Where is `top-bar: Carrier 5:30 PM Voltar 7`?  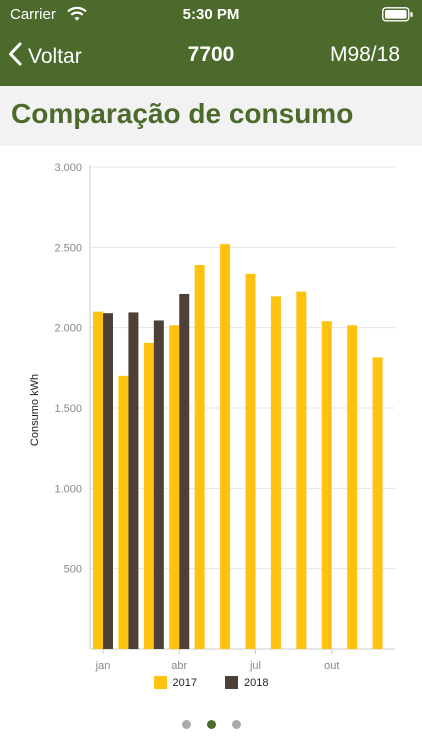
top-bar: Carrier 5:30 PM Voltar 7 is located at coordinates (211, 43).